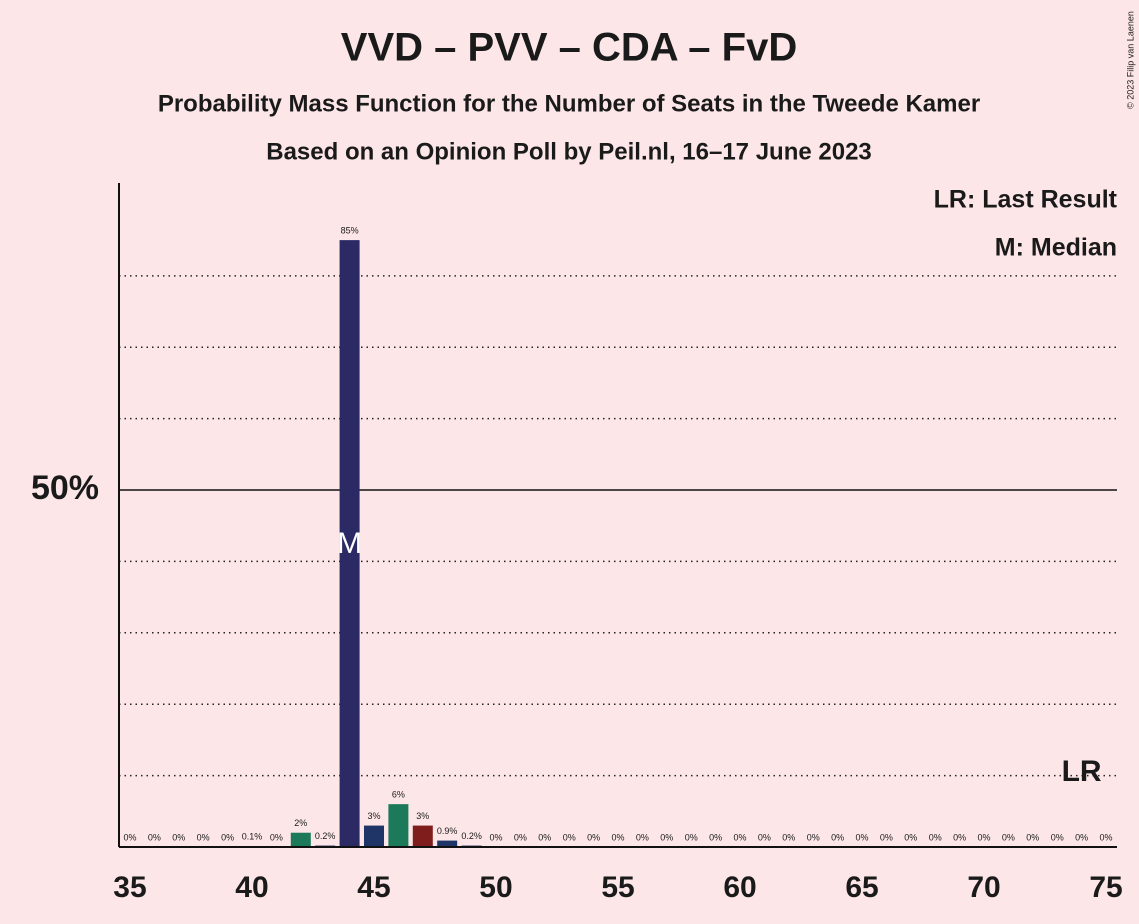 The height and width of the screenshot is (924, 1139). What do you see at coordinates (1130, 60) in the screenshot?
I see `copyright: © 2023 Filip van Laenen` at bounding box center [1130, 60].